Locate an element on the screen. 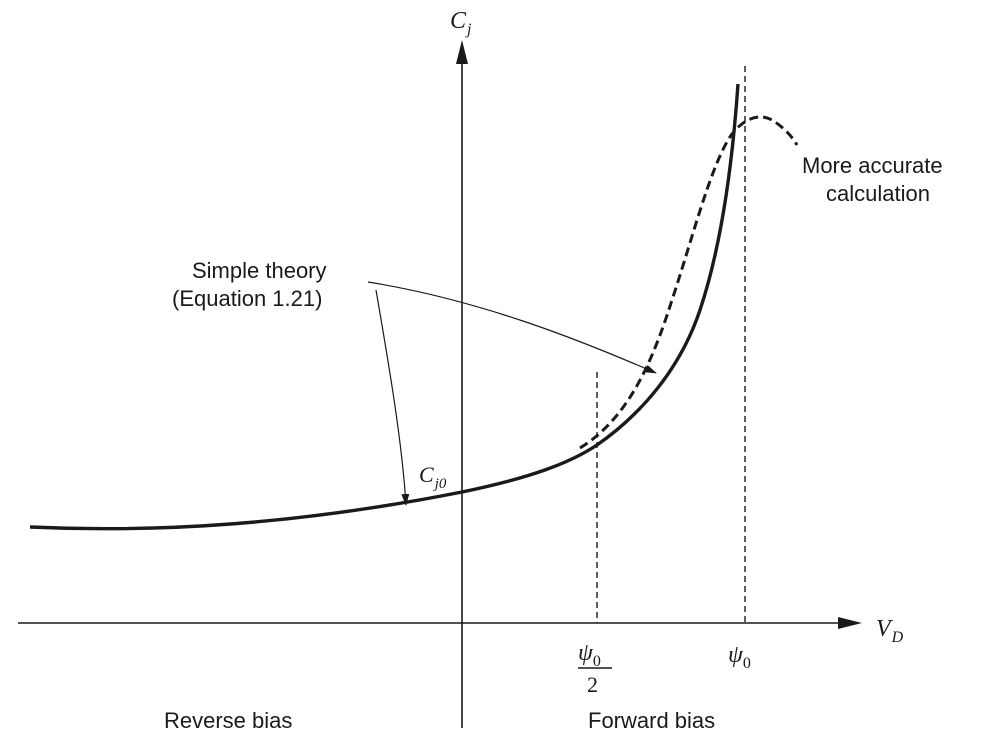 The image size is (986, 737). half-psi-label-denominator: 2 is located at coordinates (592, 684).